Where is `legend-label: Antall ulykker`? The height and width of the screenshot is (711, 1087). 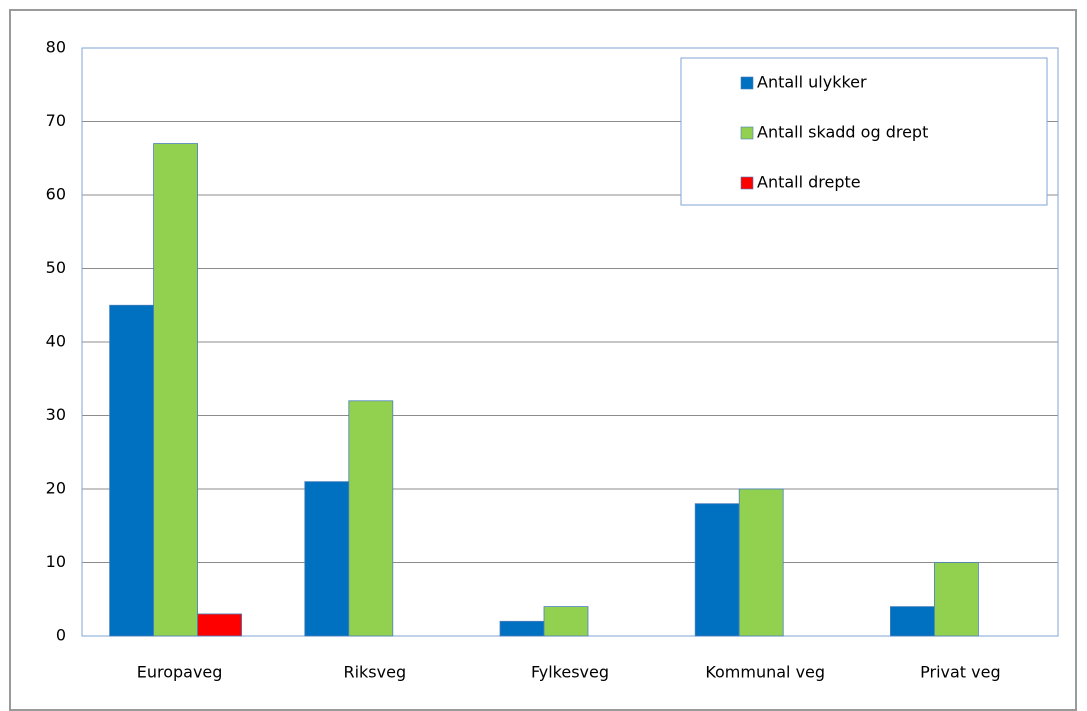 legend-label: Antall ulykker is located at coordinates (812, 82).